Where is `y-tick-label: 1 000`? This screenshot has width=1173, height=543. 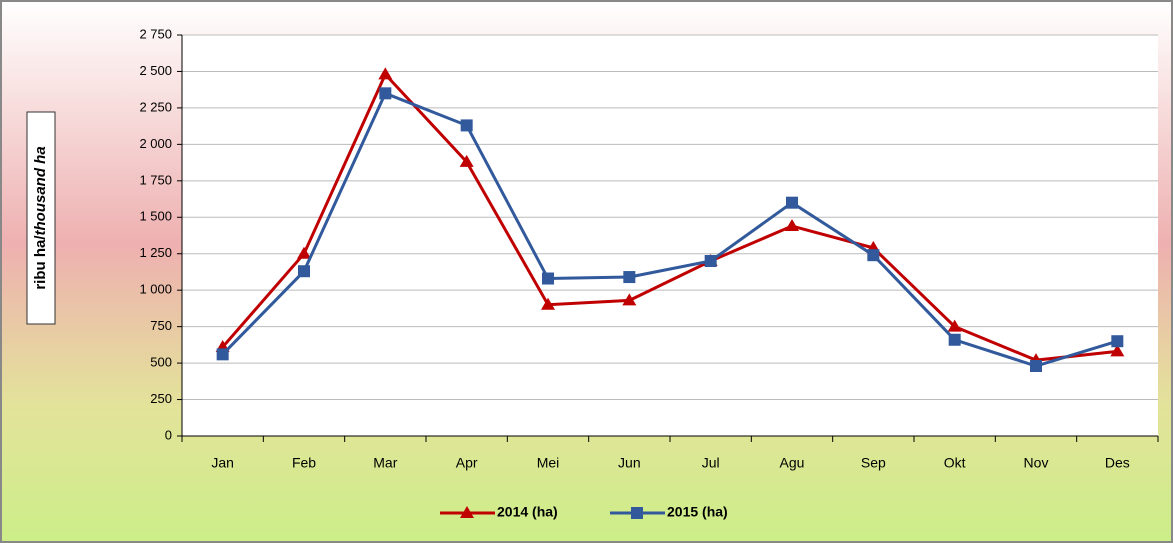
y-tick-label: 1 000 is located at coordinates (155, 289).